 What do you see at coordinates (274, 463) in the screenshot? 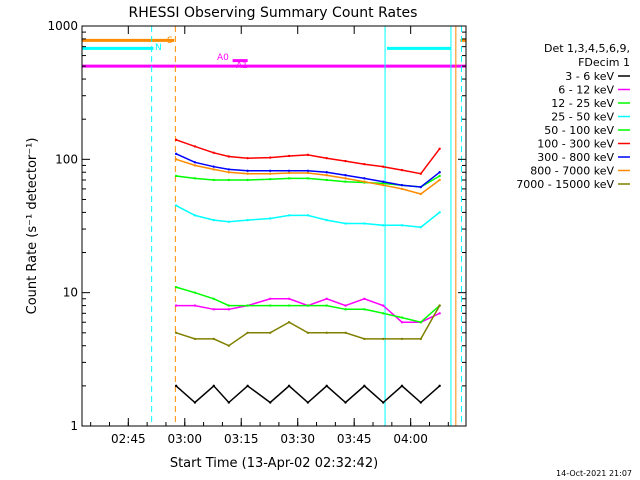
I see `x-axis-label: Start Time (13-Apr-02 02:32:42)` at bounding box center [274, 463].